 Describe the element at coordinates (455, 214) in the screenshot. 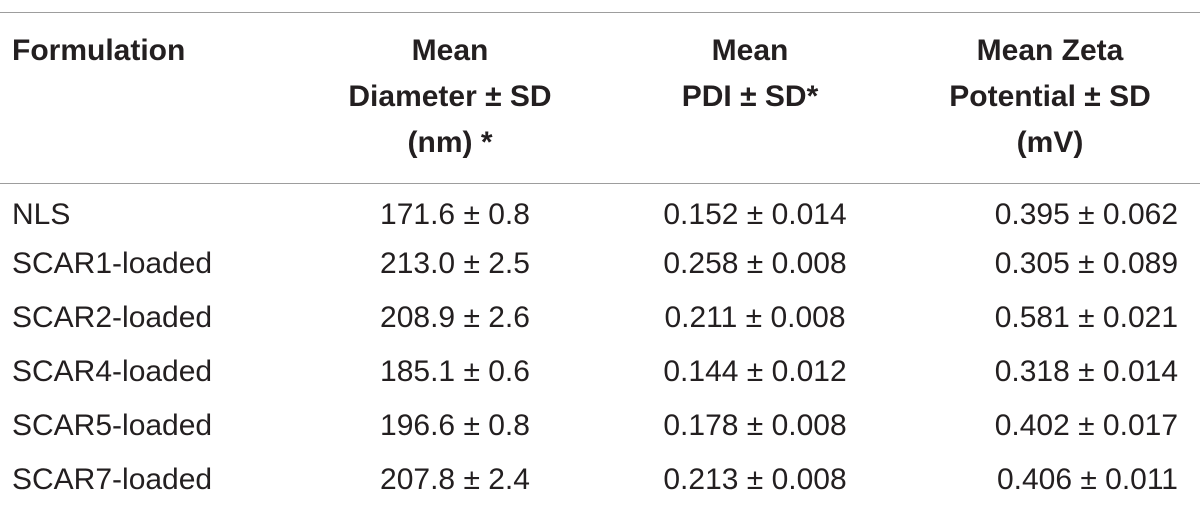

I see `cell-diameter: 171.6 ± 0.8` at that location.